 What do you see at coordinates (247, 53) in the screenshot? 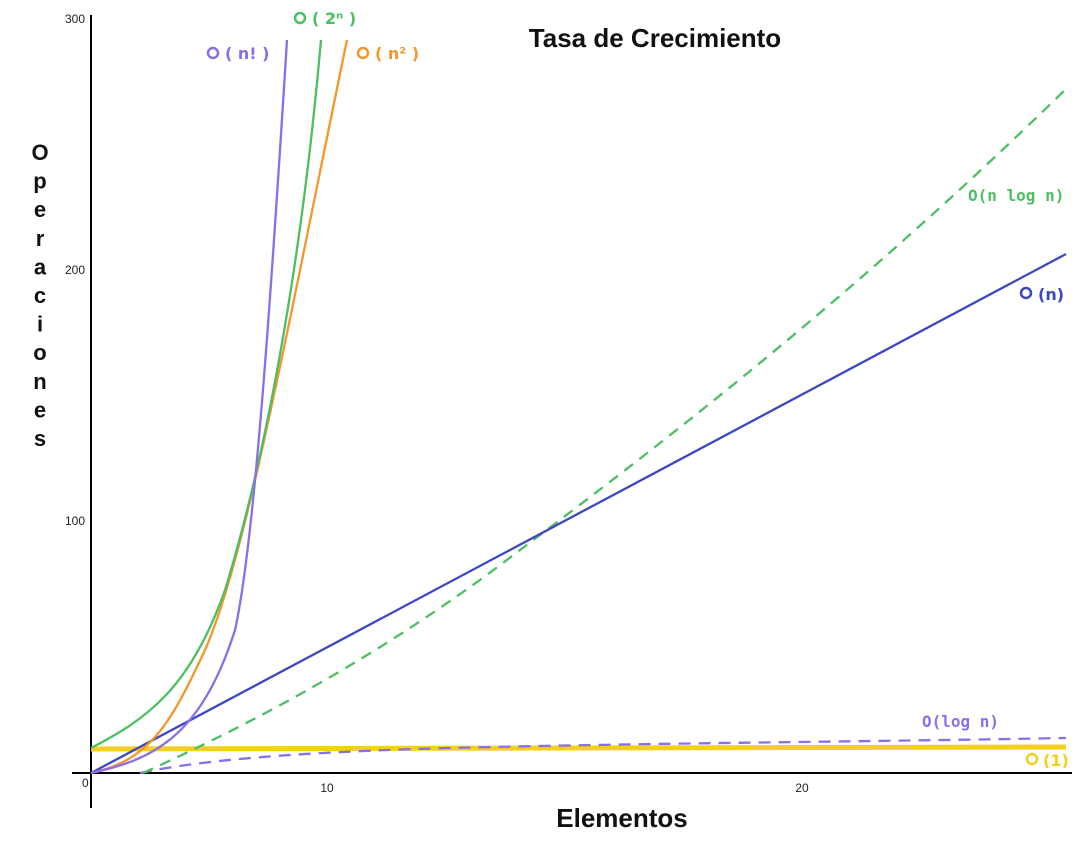
I see `series-label-text: ( n! )` at bounding box center [247, 53].